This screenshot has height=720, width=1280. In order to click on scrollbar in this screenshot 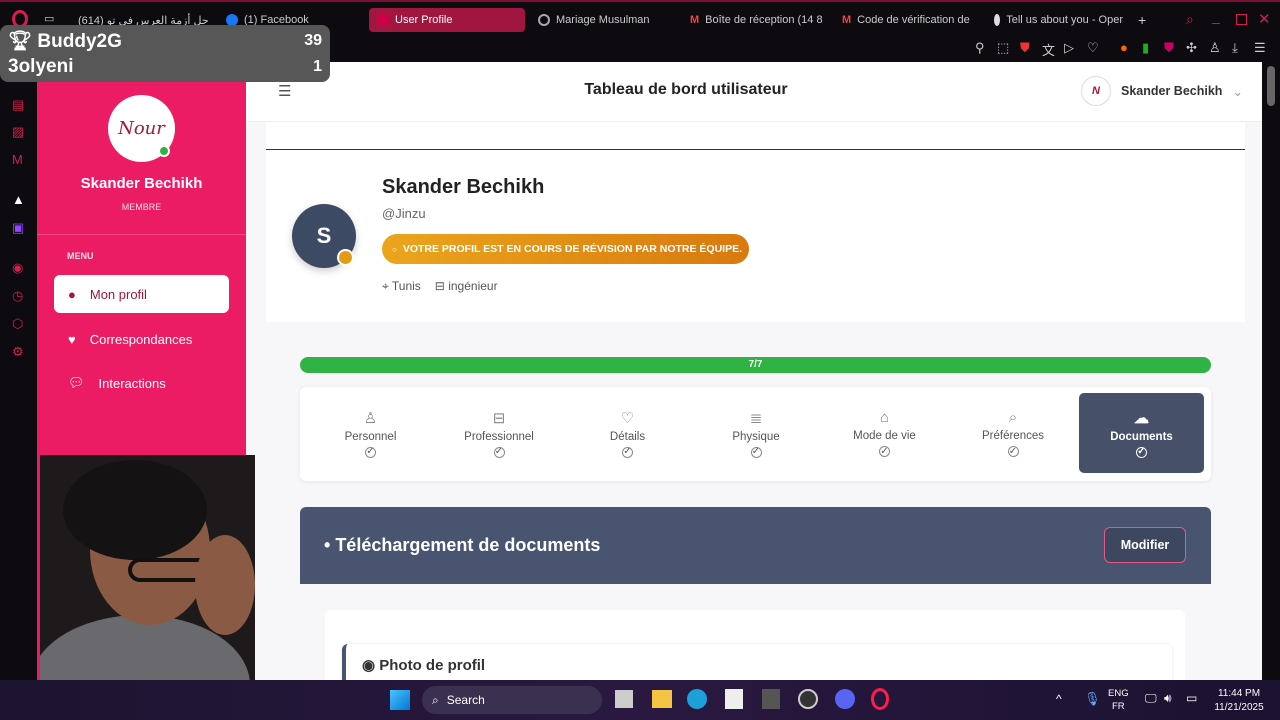, I will do `click(1271, 371)`.